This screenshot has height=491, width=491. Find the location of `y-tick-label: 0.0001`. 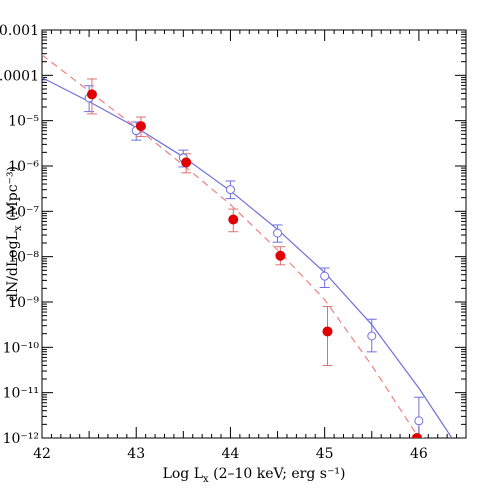

y-tick-label: 0.0001 is located at coordinates (19, 76).